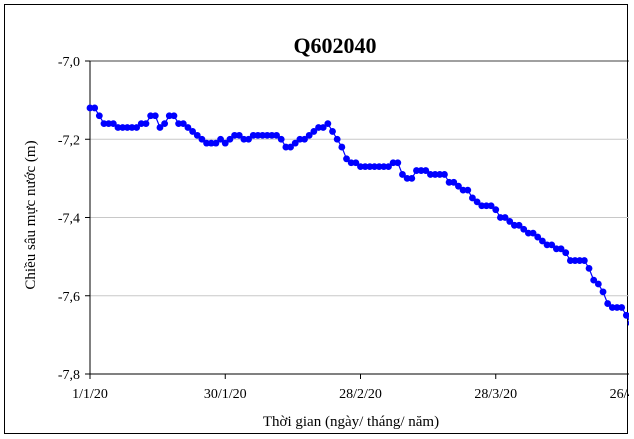  What do you see at coordinates (69, 375) in the screenshot?
I see `y-tick-label: -7,8` at bounding box center [69, 375].